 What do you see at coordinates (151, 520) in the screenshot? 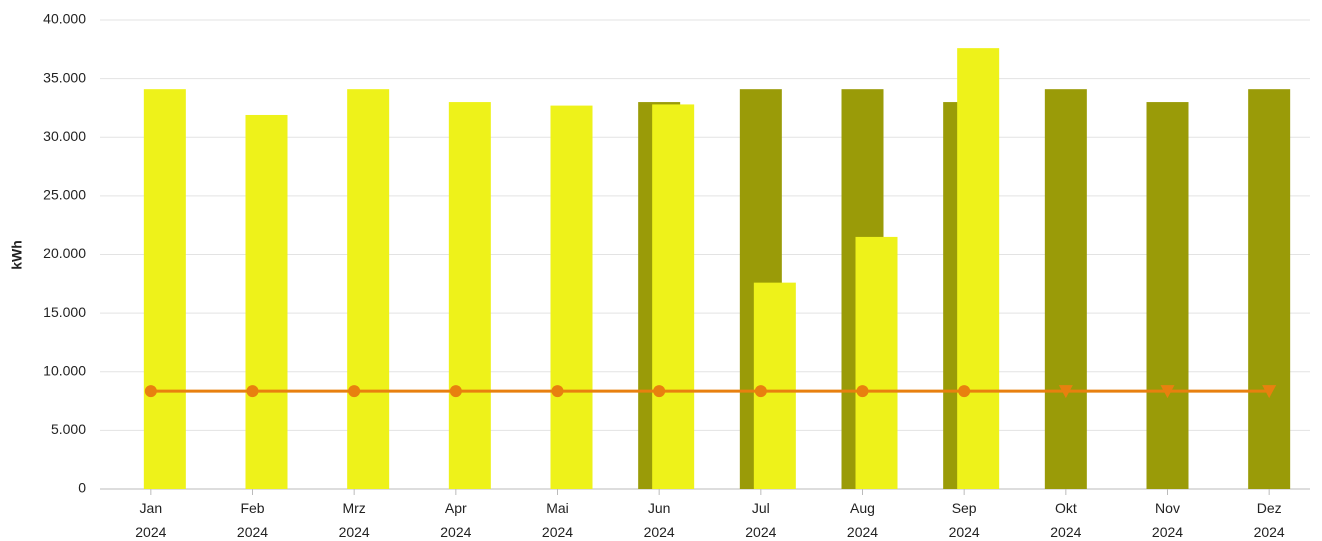
I see `x-tick-label: Jan 2024` at bounding box center [151, 520].